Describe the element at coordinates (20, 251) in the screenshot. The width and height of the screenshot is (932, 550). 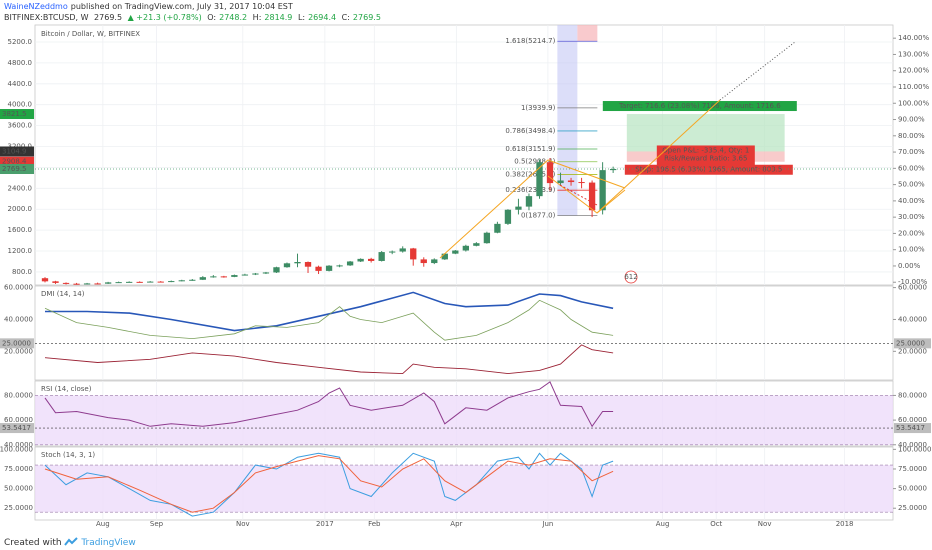
I see `y-tick-label: 1200.0` at that location.